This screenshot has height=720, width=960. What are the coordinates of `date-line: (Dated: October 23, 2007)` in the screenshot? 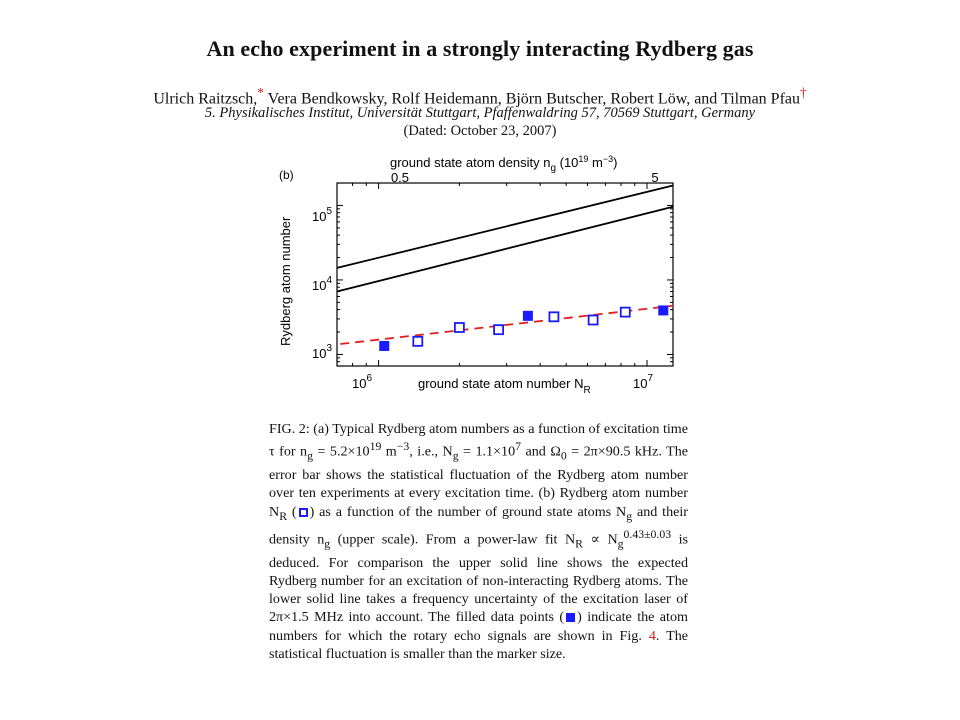 It's located at (480, 131).